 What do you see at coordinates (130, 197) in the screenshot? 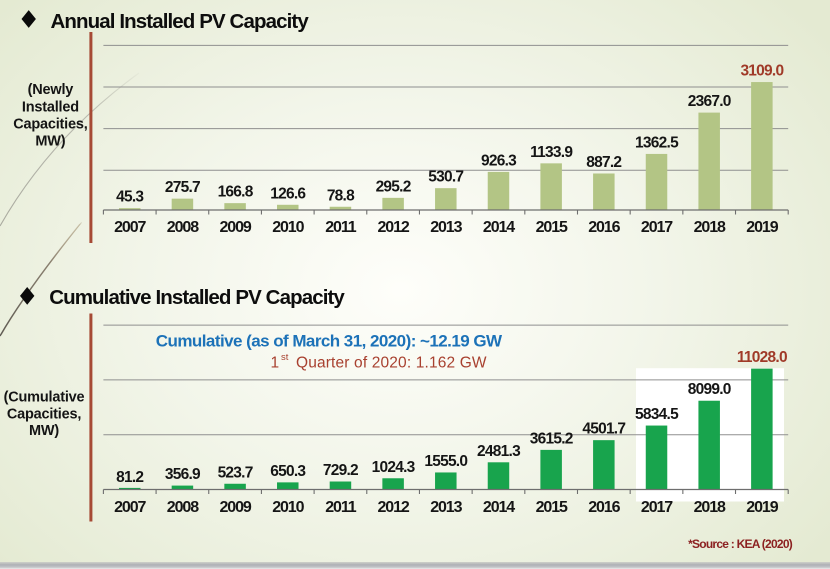
I see `svg-text: 45.3` at bounding box center [130, 197].